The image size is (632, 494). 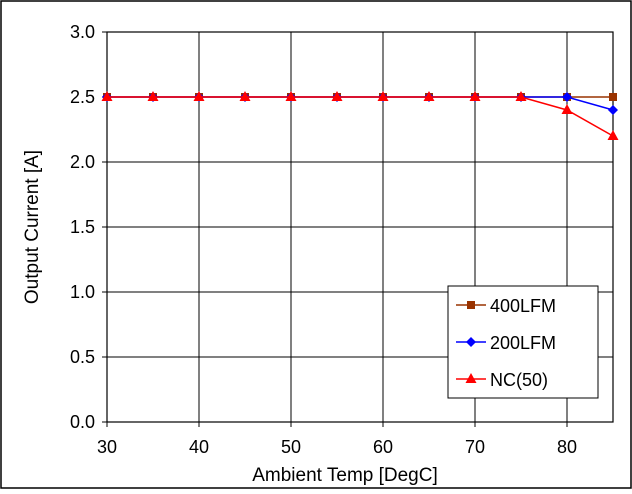 I want to click on y-tick-label: 2.5, so click(x=82, y=97).